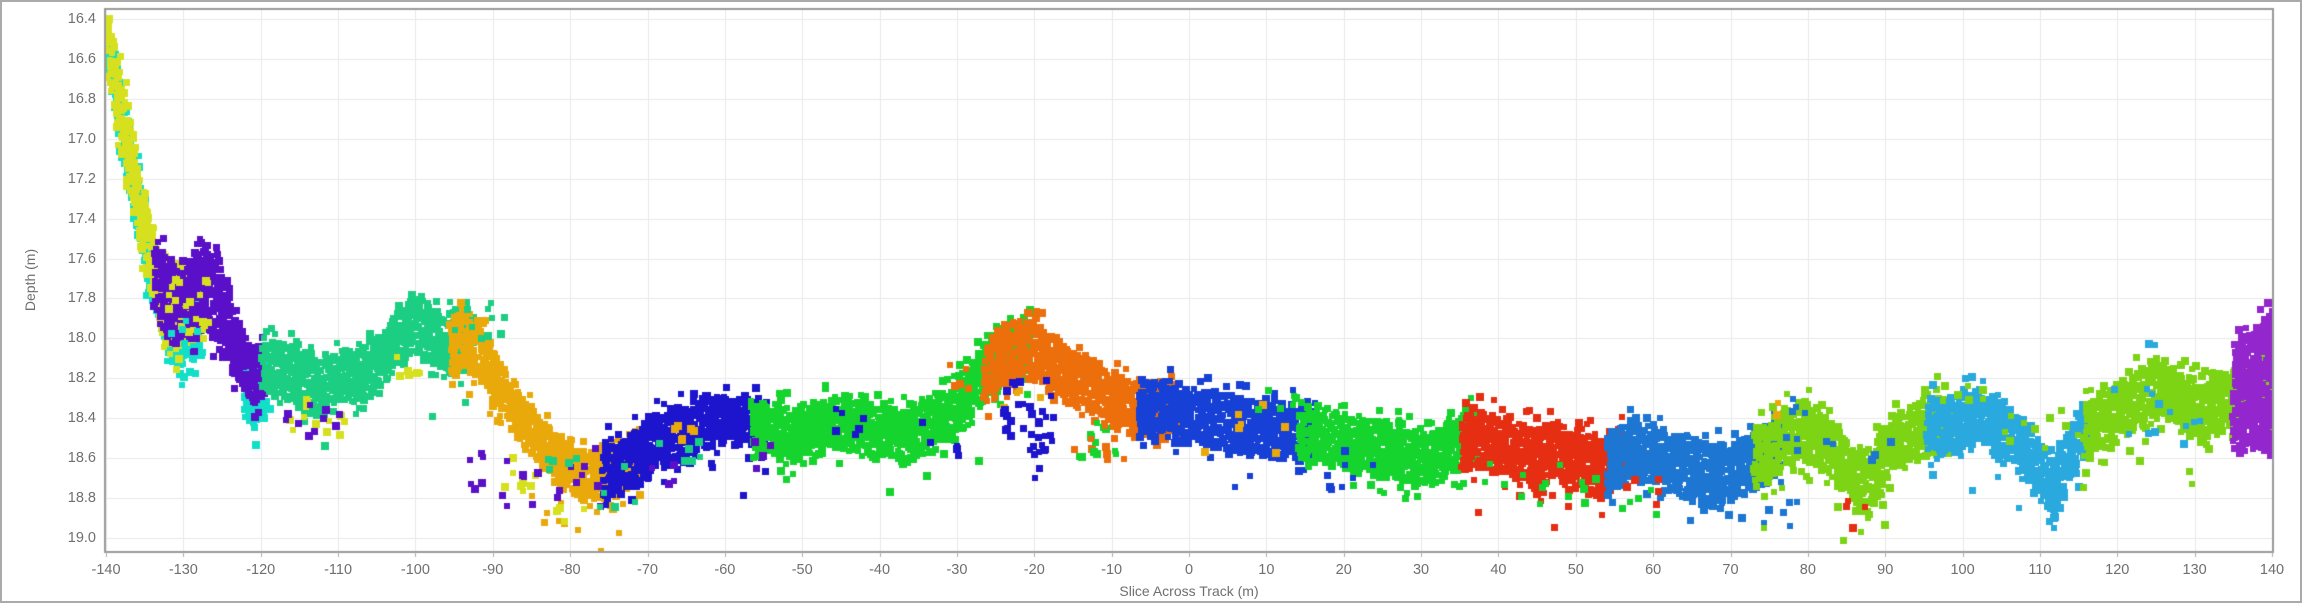  Describe the element at coordinates (1885, 570) in the screenshot. I see `x-tick-label: 90` at that location.